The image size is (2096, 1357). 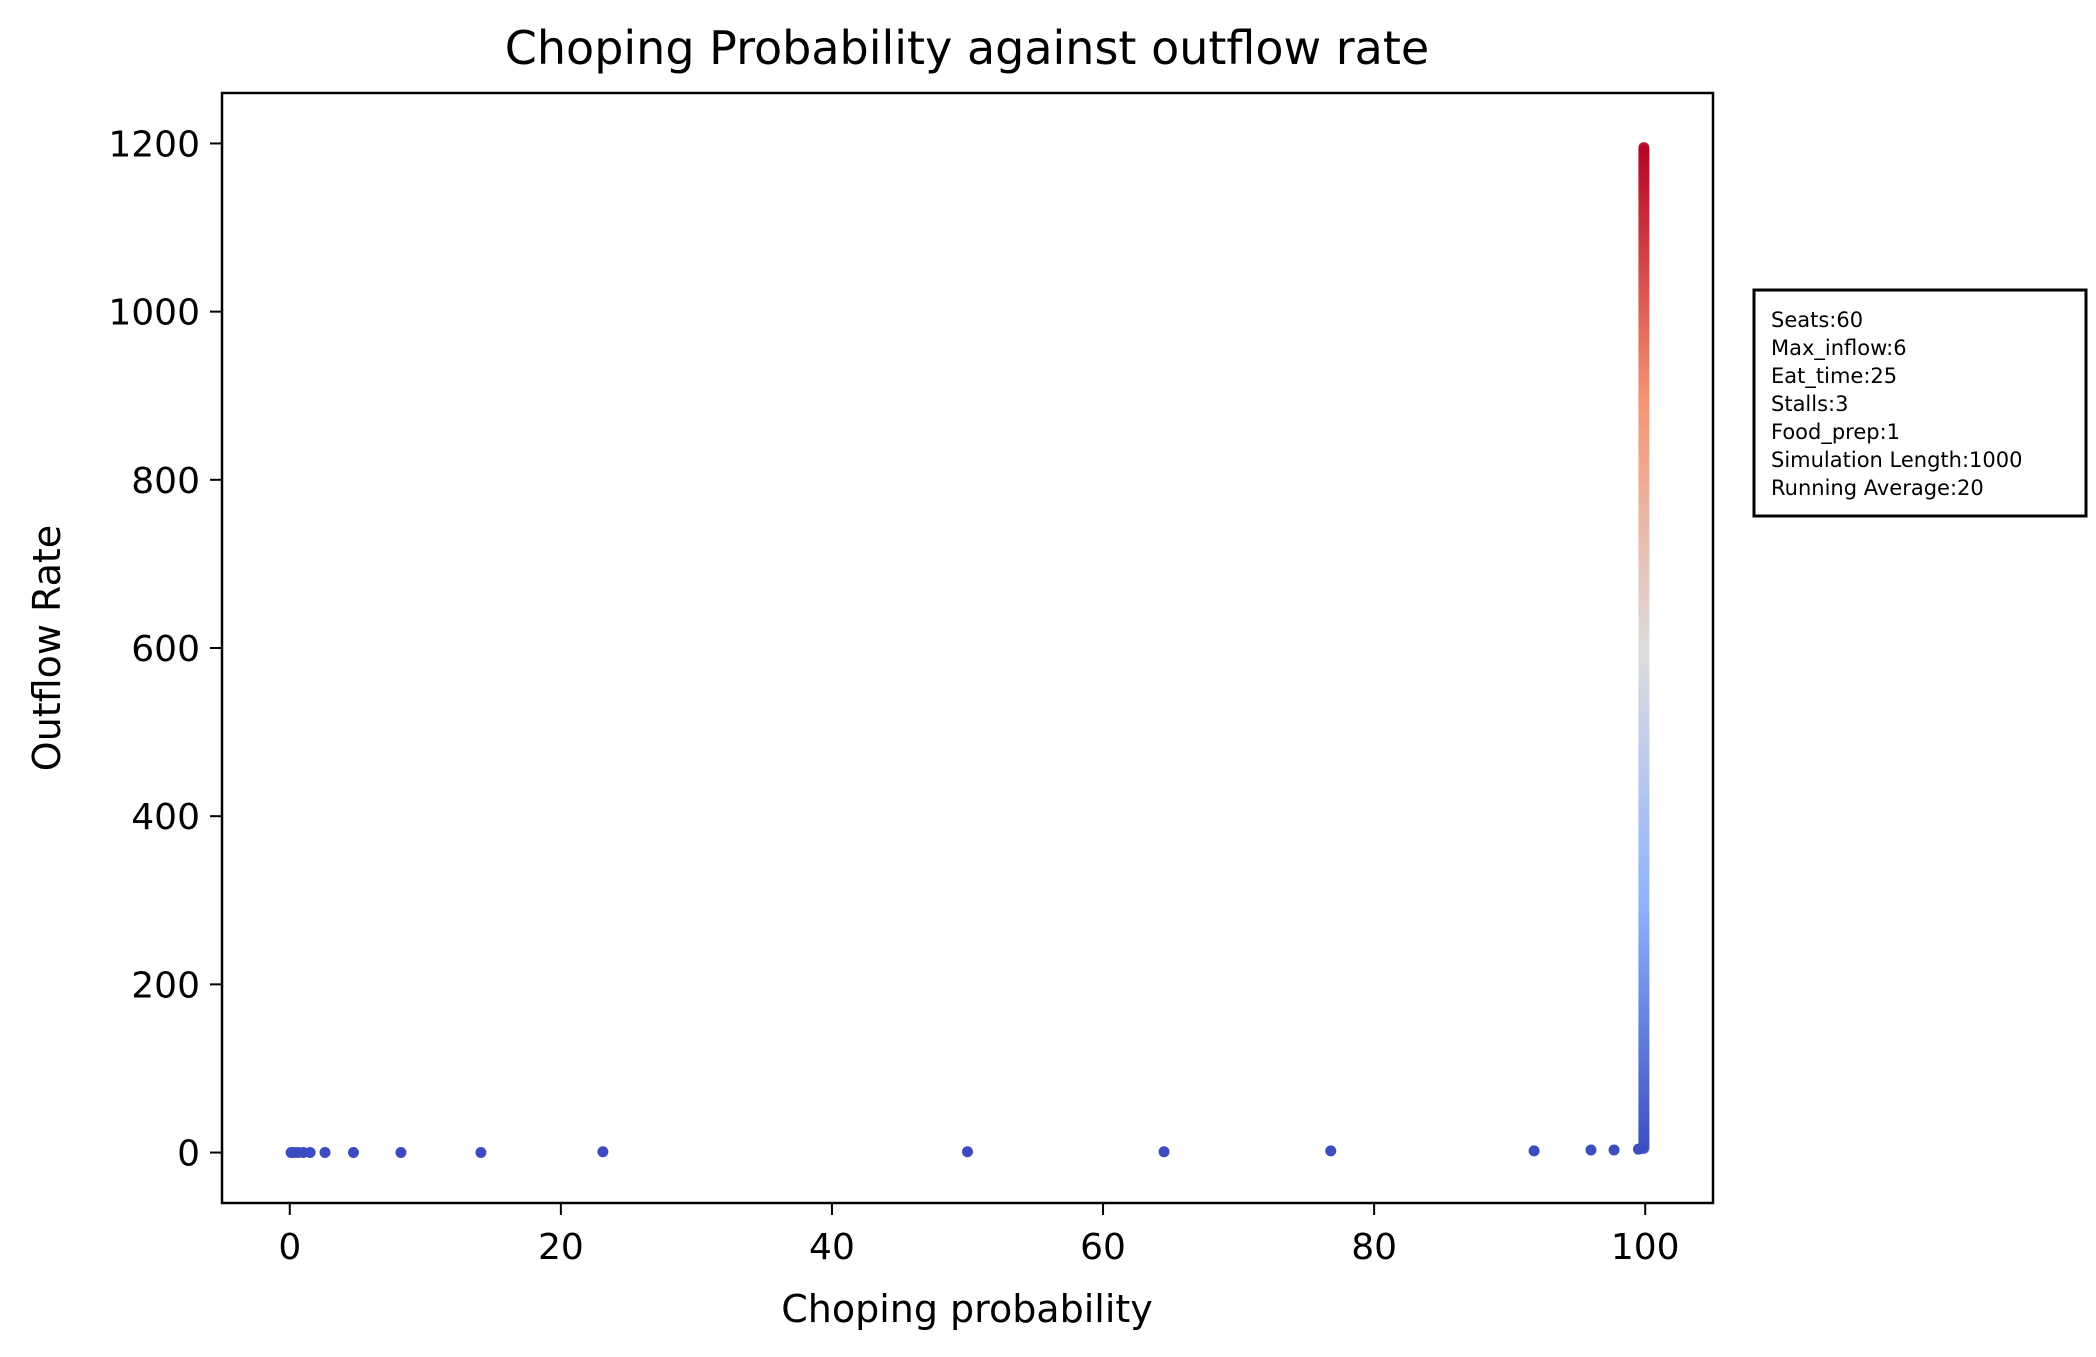 I want to click on y-tick-label: 1000, so click(x=154, y=313).